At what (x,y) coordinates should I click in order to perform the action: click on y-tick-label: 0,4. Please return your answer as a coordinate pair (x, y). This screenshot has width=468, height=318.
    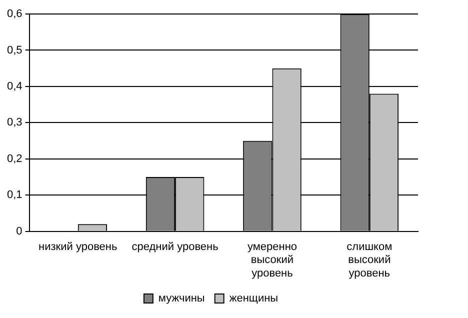
    Looking at the image, I should click on (14, 86).